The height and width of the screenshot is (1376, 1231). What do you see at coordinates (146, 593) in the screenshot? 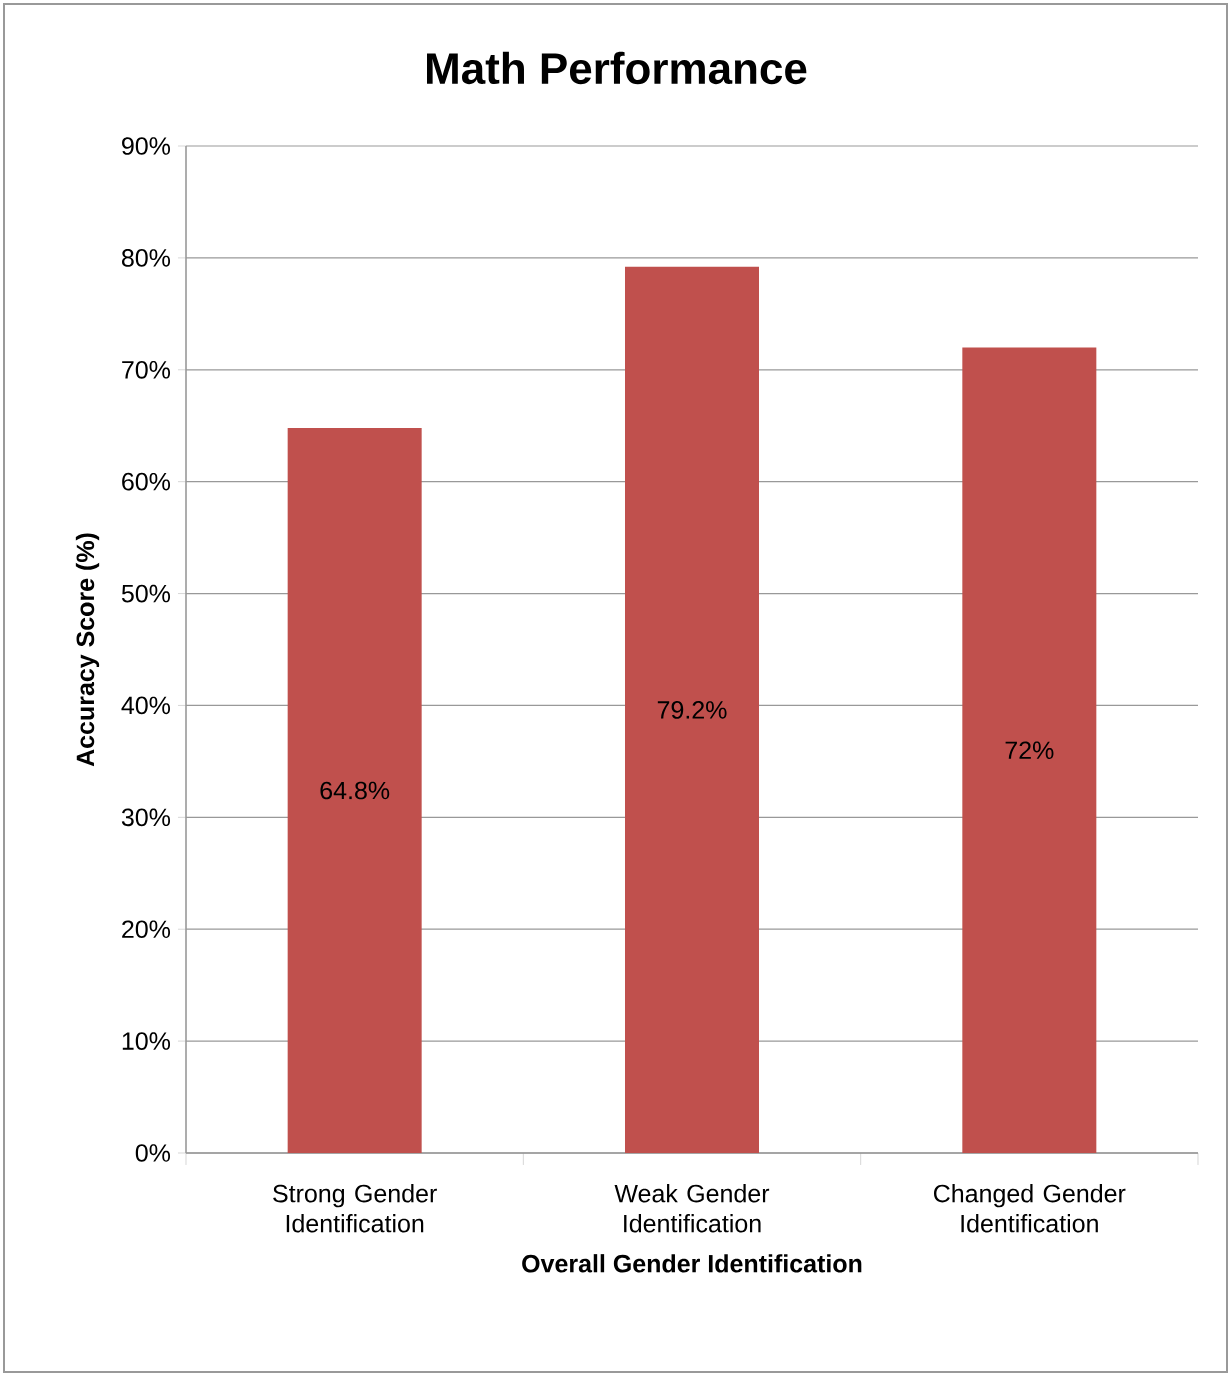
I see `y-tick-label: 50%` at bounding box center [146, 593].